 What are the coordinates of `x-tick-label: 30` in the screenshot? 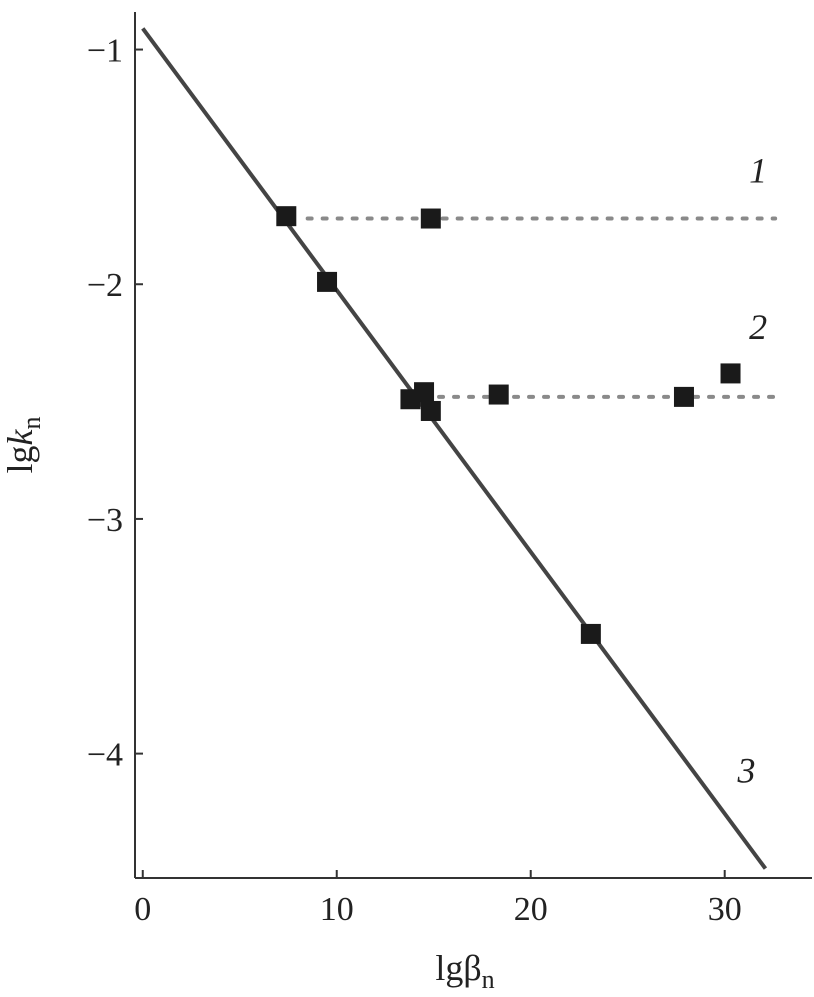 It's located at (725, 909).